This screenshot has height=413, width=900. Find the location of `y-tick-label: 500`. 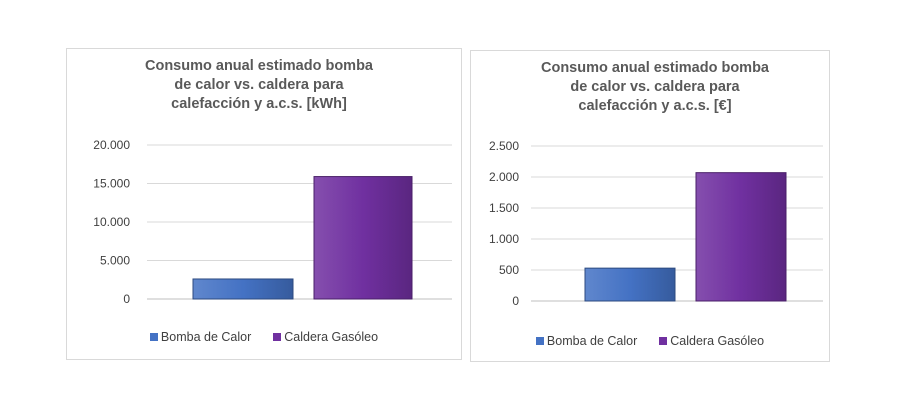

y-tick-label: 500 is located at coordinates (509, 270).